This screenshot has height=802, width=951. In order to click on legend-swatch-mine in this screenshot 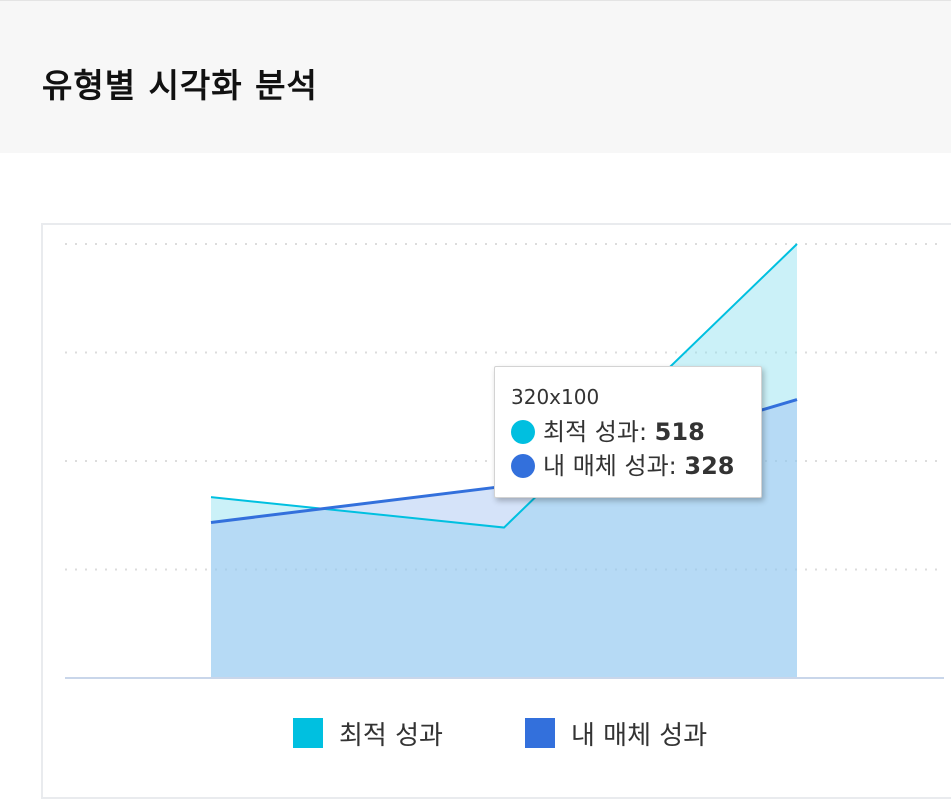, I will do `click(540, 733)`.